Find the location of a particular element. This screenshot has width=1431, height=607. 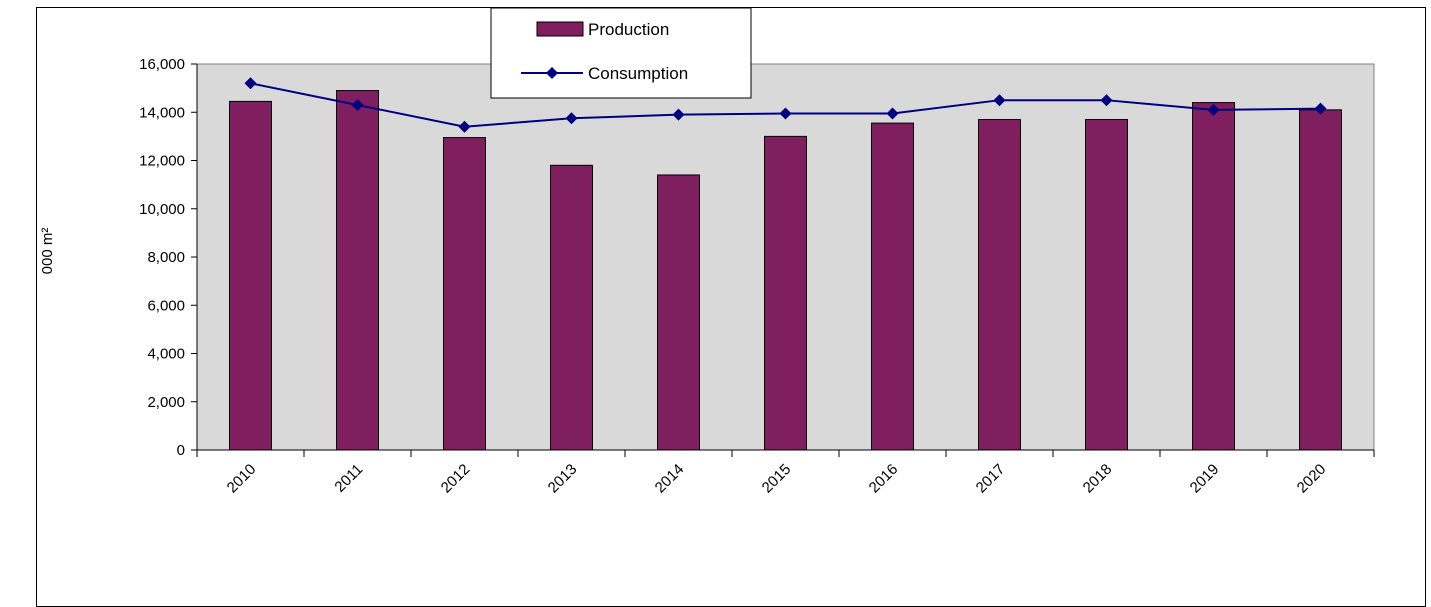

bar-production-2011 is located at coordinates (357, 270).